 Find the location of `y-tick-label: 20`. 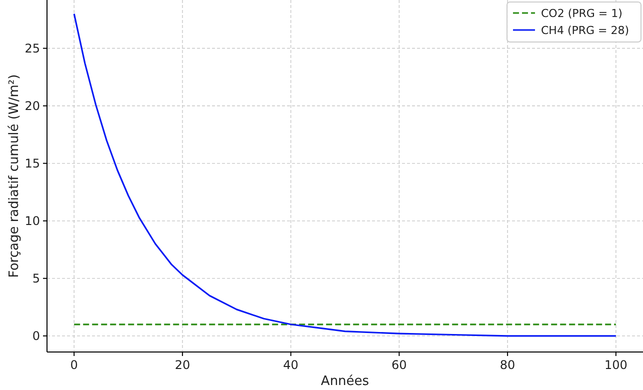

y-tick-label: 20 is located at coordinates (32, 105).